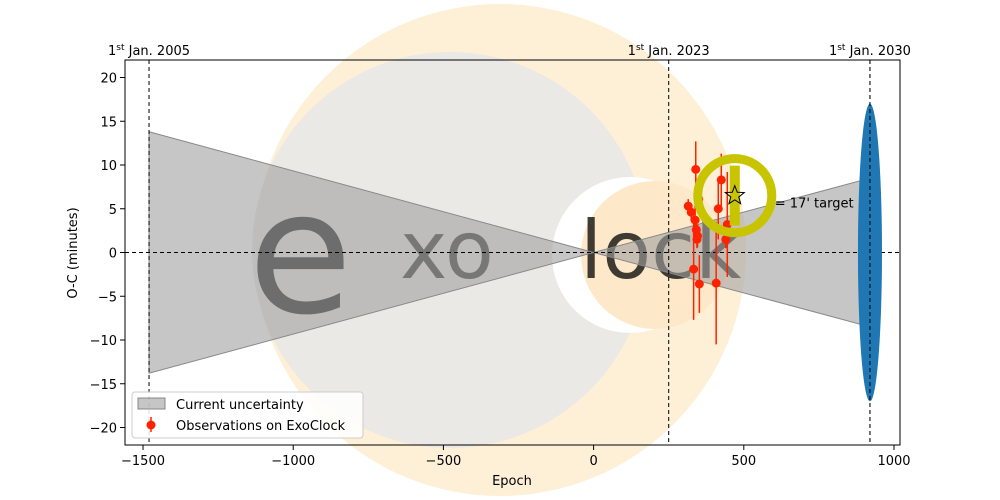 This screenshot has width=1000, height=500. Describe the element at coordinates (113, 210) in the screenshot. I see `y-tick-label-5: 5` at that location.